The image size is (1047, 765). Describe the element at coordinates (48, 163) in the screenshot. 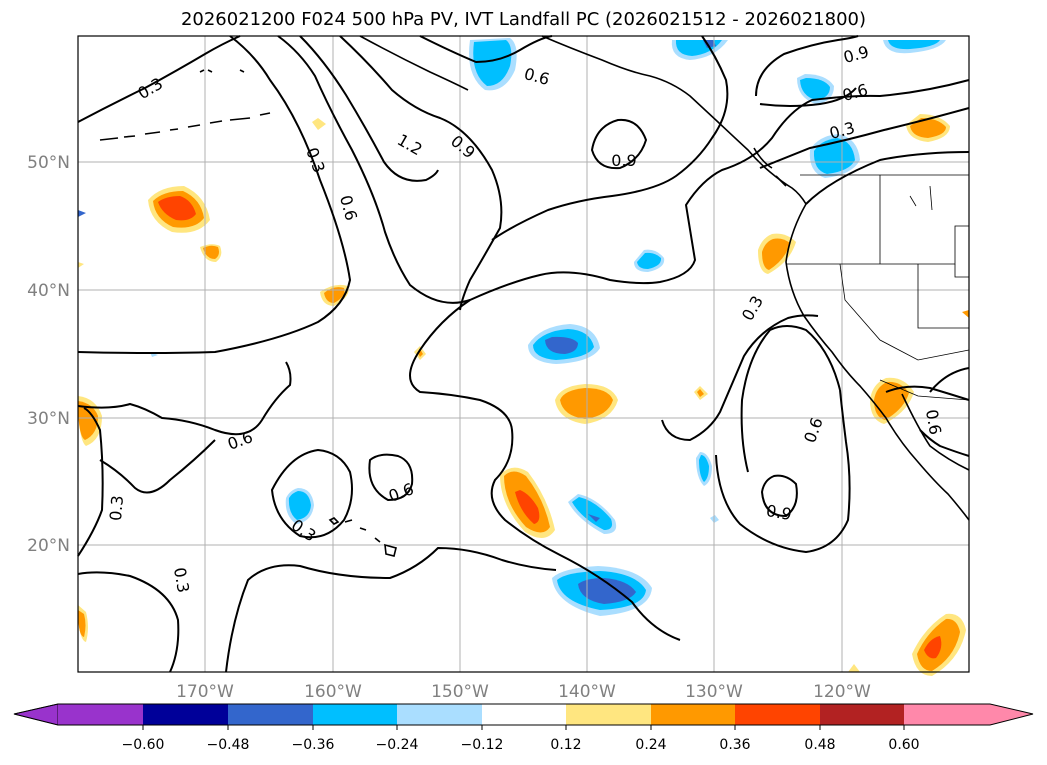

I see `lat-label: 50°N` at that location.